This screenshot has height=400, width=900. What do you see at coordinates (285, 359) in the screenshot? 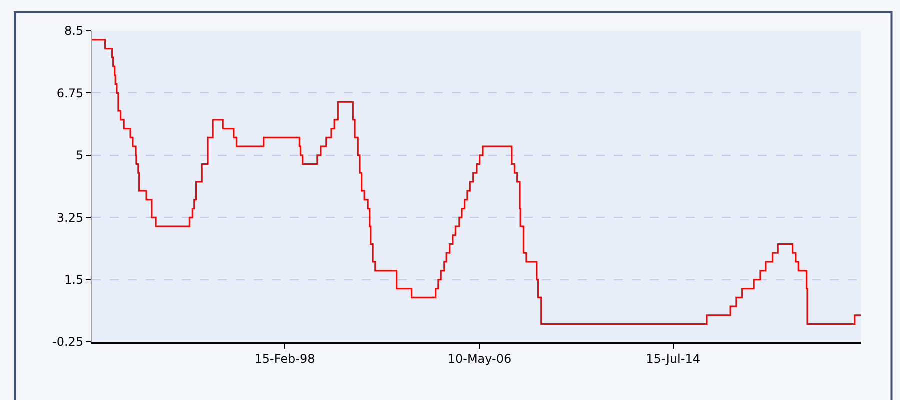
I see `x-tick-label: 15-Feb-98` at bounding box center [285, 359].